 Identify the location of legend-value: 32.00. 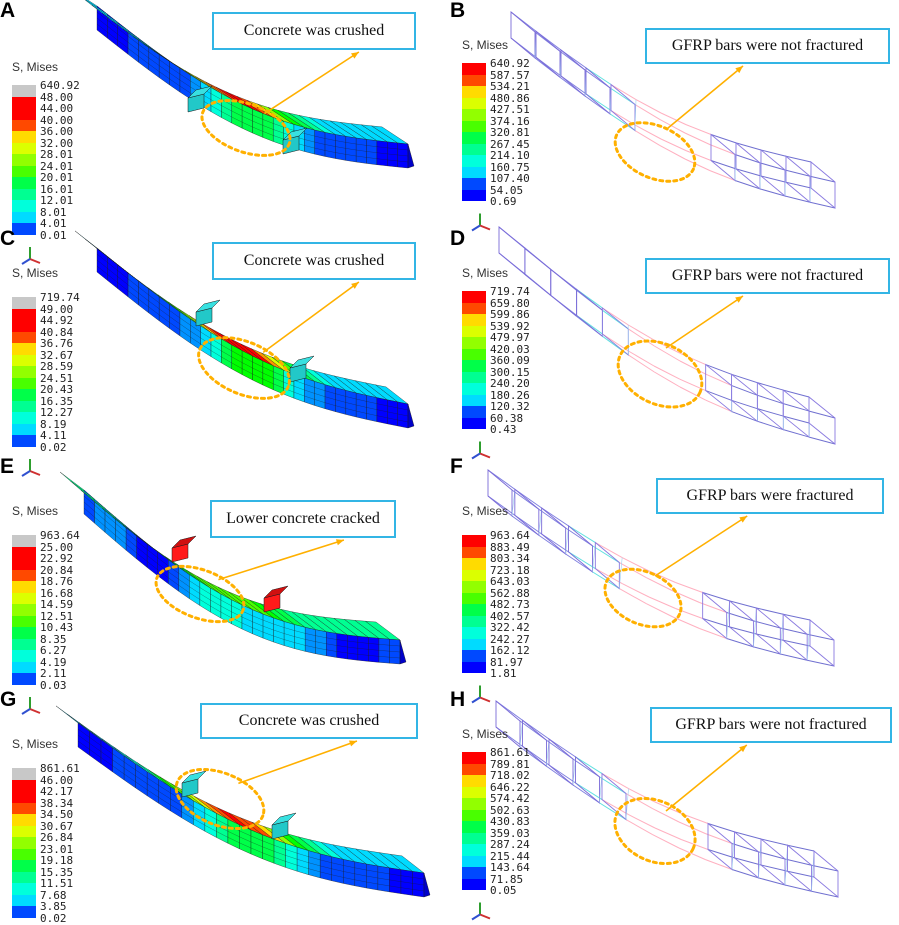
(56, 143).